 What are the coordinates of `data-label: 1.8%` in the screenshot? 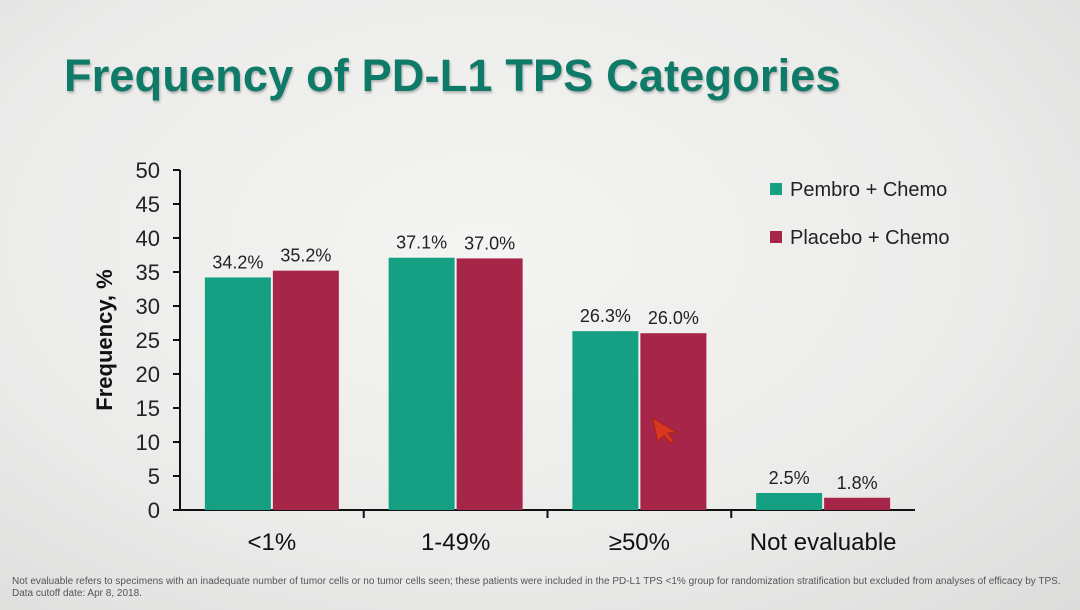 It's located at (857, 483).